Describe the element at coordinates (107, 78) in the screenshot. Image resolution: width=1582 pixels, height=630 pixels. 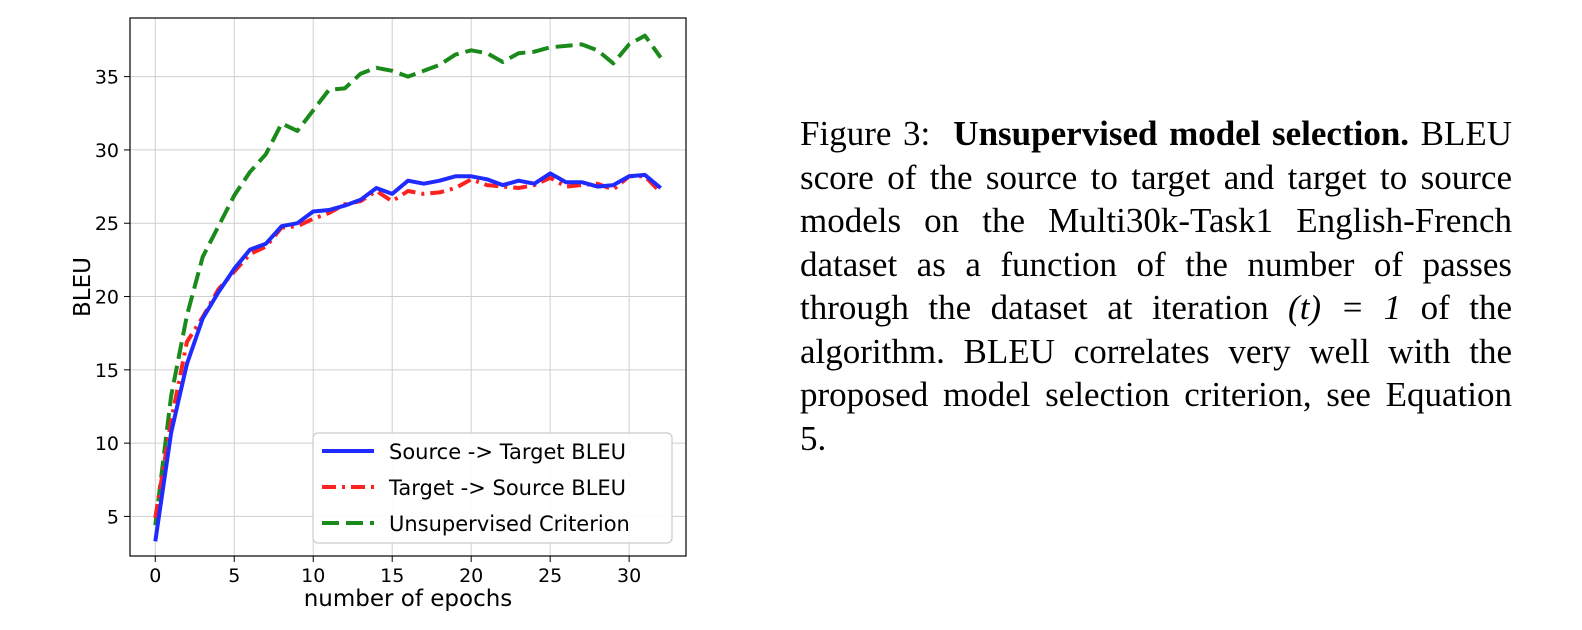
I see `y-tick-label: 35` at that location.